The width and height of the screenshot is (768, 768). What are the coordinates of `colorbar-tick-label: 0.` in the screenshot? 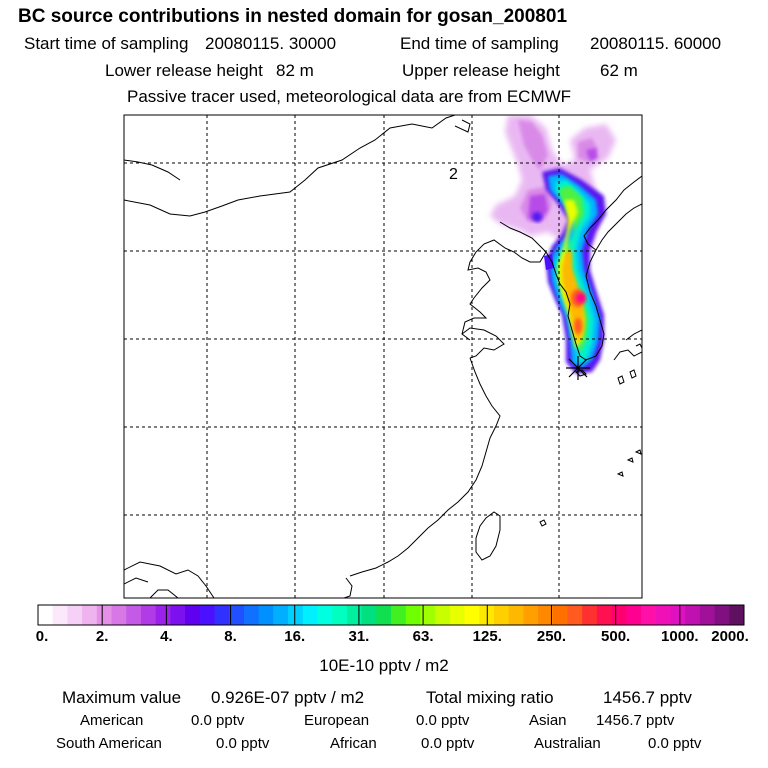 It's located at (42, 636).